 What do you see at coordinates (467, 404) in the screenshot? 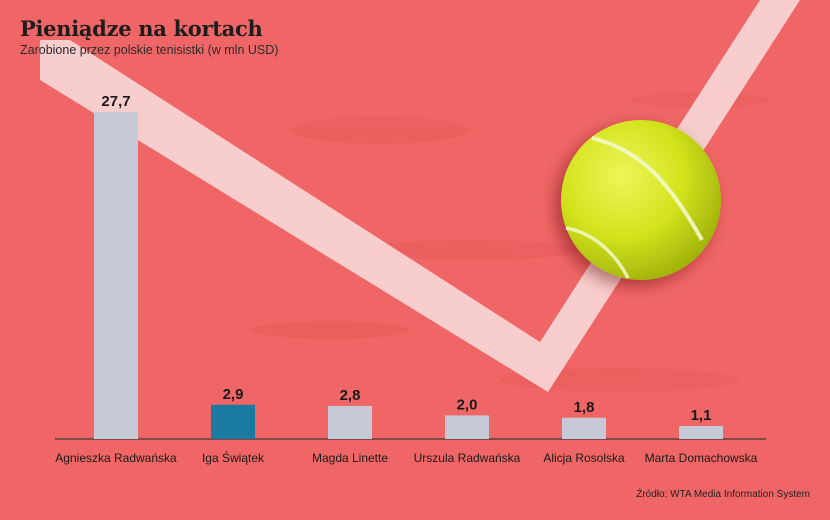
I see `value-label-3: 2,0` at bounding box center [467, 404].